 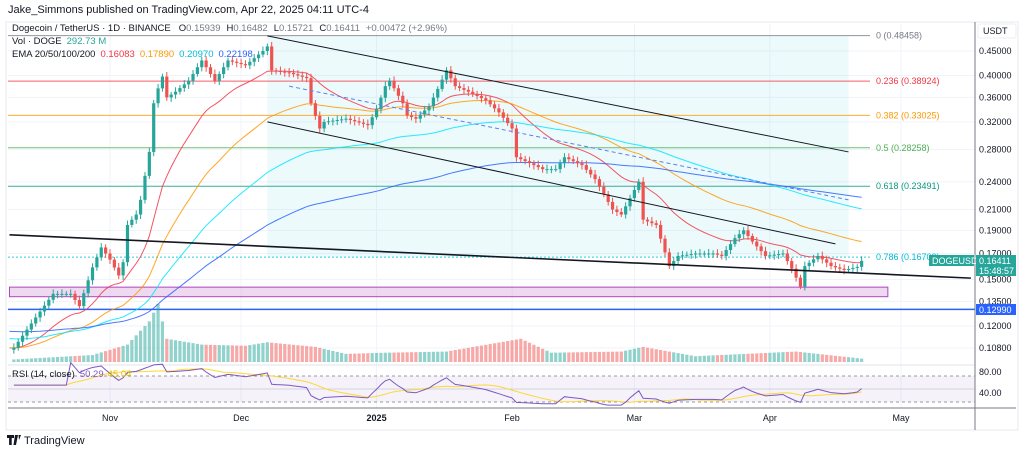 What do you see at coordinates (995, 150) in the screenshot?
I see `price-tick: 0.28000` at bounding box center [995, 150].